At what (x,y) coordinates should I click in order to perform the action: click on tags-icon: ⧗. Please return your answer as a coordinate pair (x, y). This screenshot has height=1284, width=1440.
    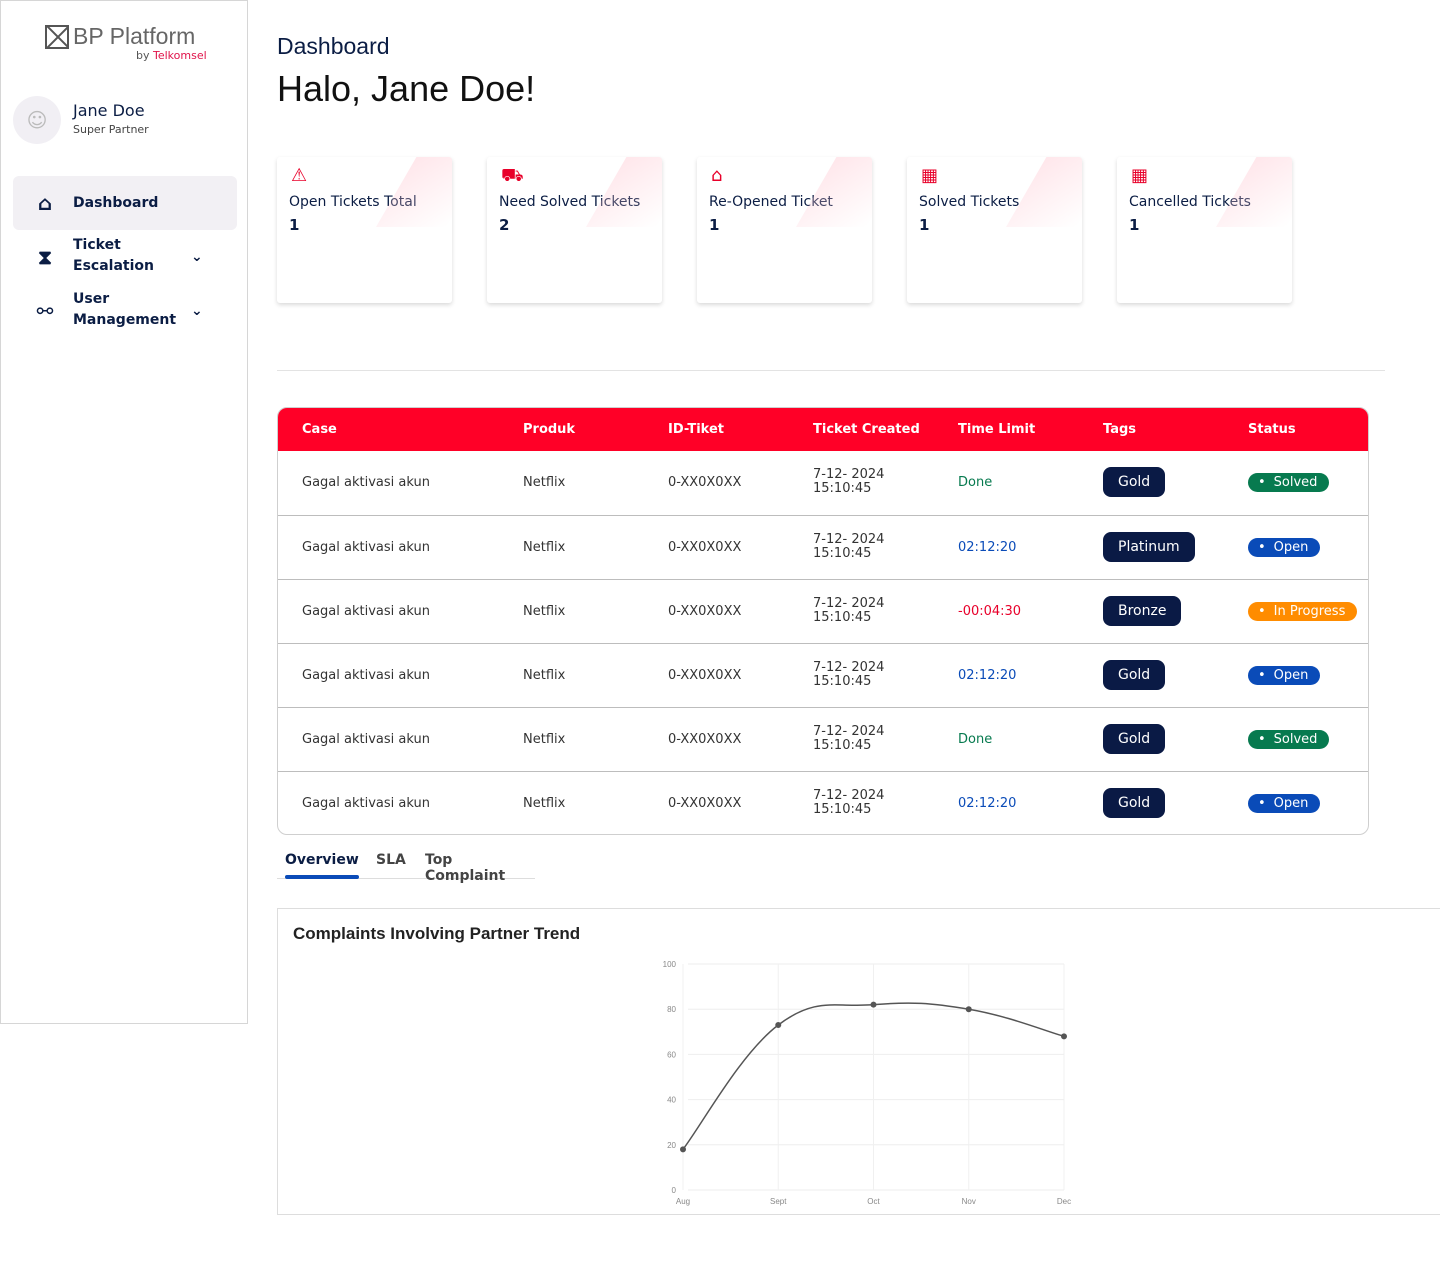
    Looking at the image, I should click on (45, 257).